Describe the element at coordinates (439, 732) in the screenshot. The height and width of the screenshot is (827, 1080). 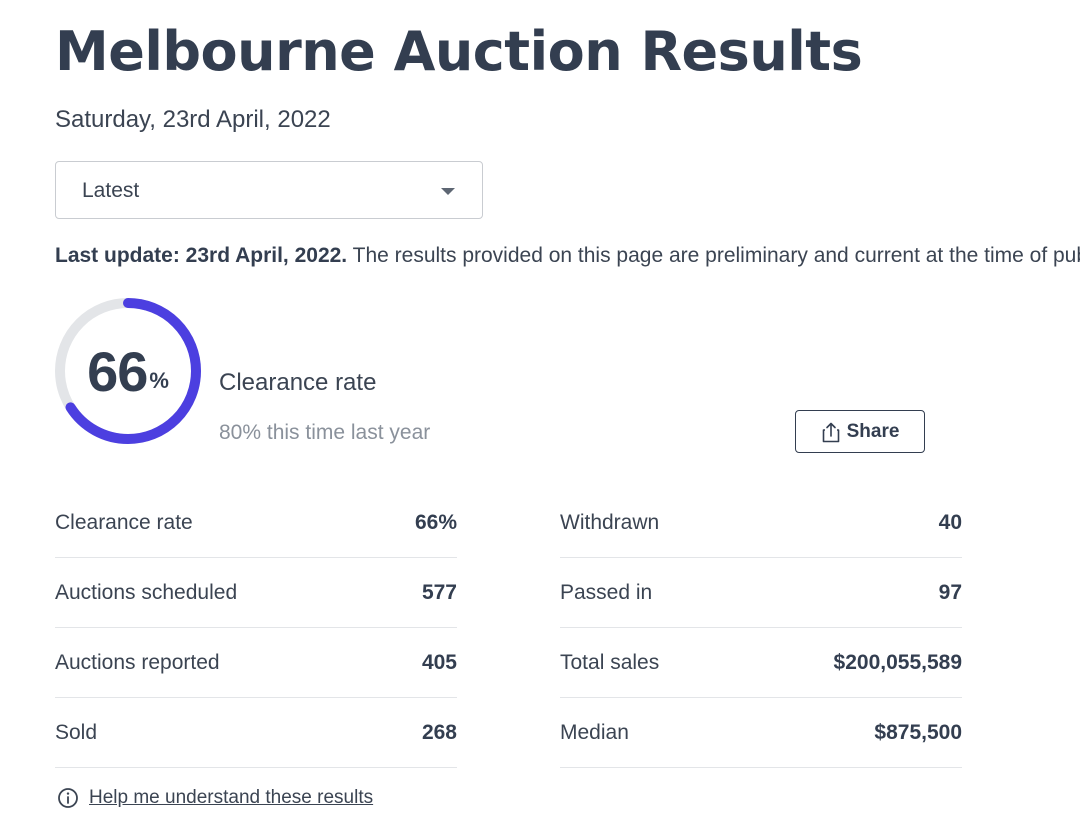
I see `stat-value: 268` at that location.